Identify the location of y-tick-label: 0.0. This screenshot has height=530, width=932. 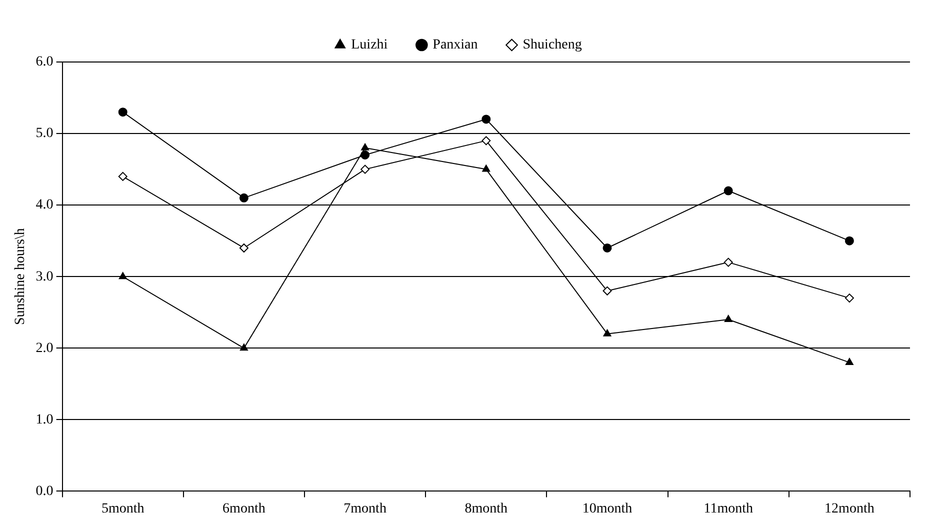
(45, 491).